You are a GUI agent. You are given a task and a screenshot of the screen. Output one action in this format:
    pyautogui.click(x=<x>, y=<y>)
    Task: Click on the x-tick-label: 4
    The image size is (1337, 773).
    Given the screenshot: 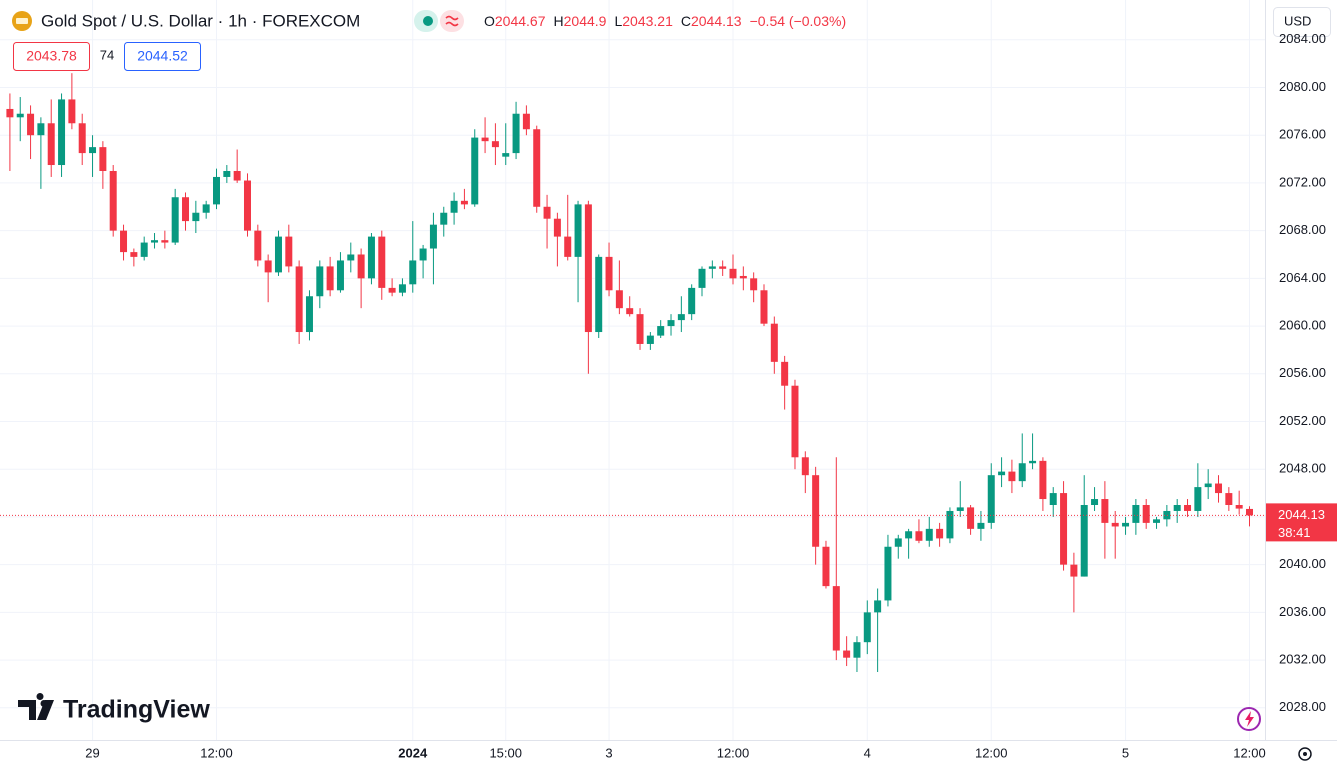 What is the action you would take?
    pyautogui.click(x=867, y=752)
    